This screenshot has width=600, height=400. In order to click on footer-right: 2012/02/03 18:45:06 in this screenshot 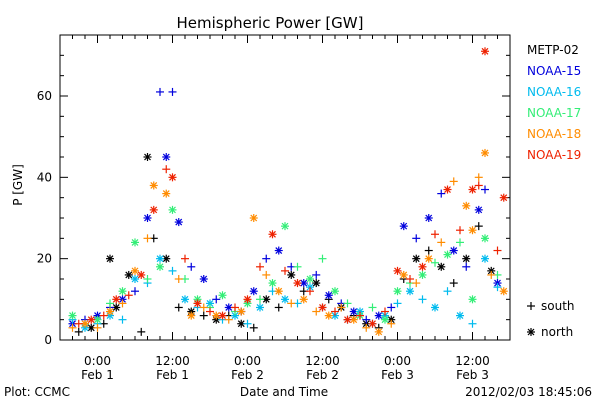, I will do `click(528, 392)`.